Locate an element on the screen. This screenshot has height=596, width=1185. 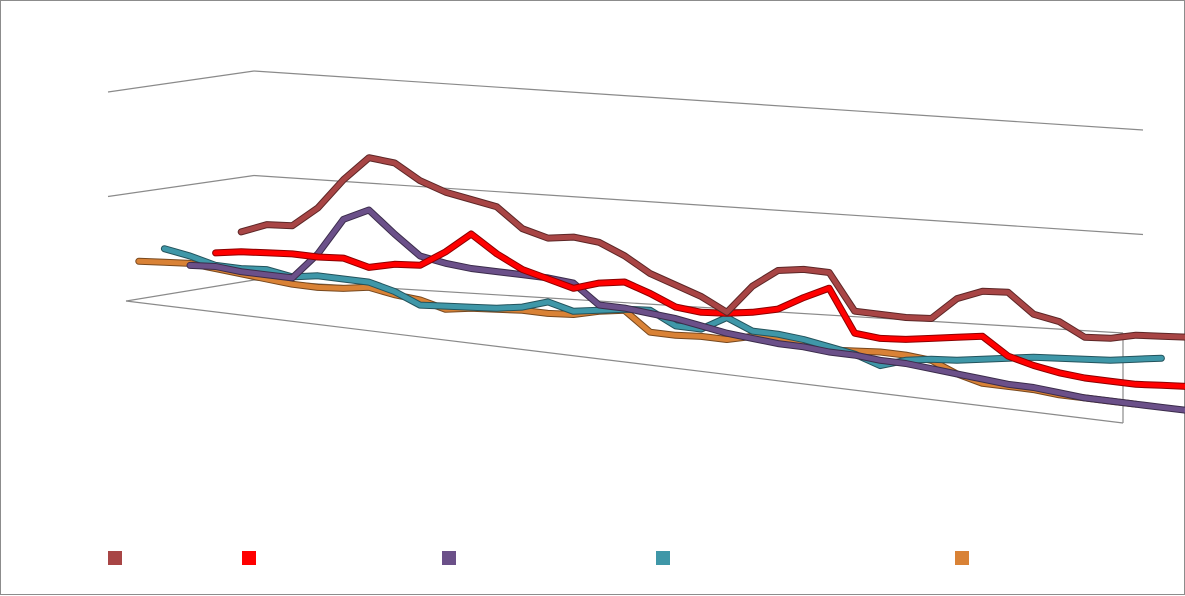
floor-edge-left is located at coordinates (190, 290).